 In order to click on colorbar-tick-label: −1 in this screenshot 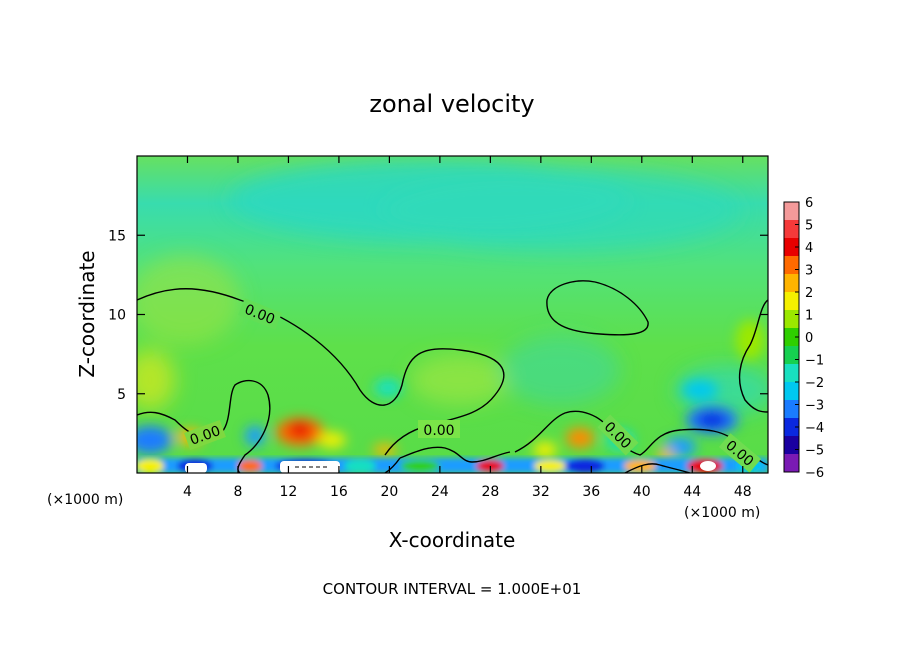, I will do `click(814, 361)`.